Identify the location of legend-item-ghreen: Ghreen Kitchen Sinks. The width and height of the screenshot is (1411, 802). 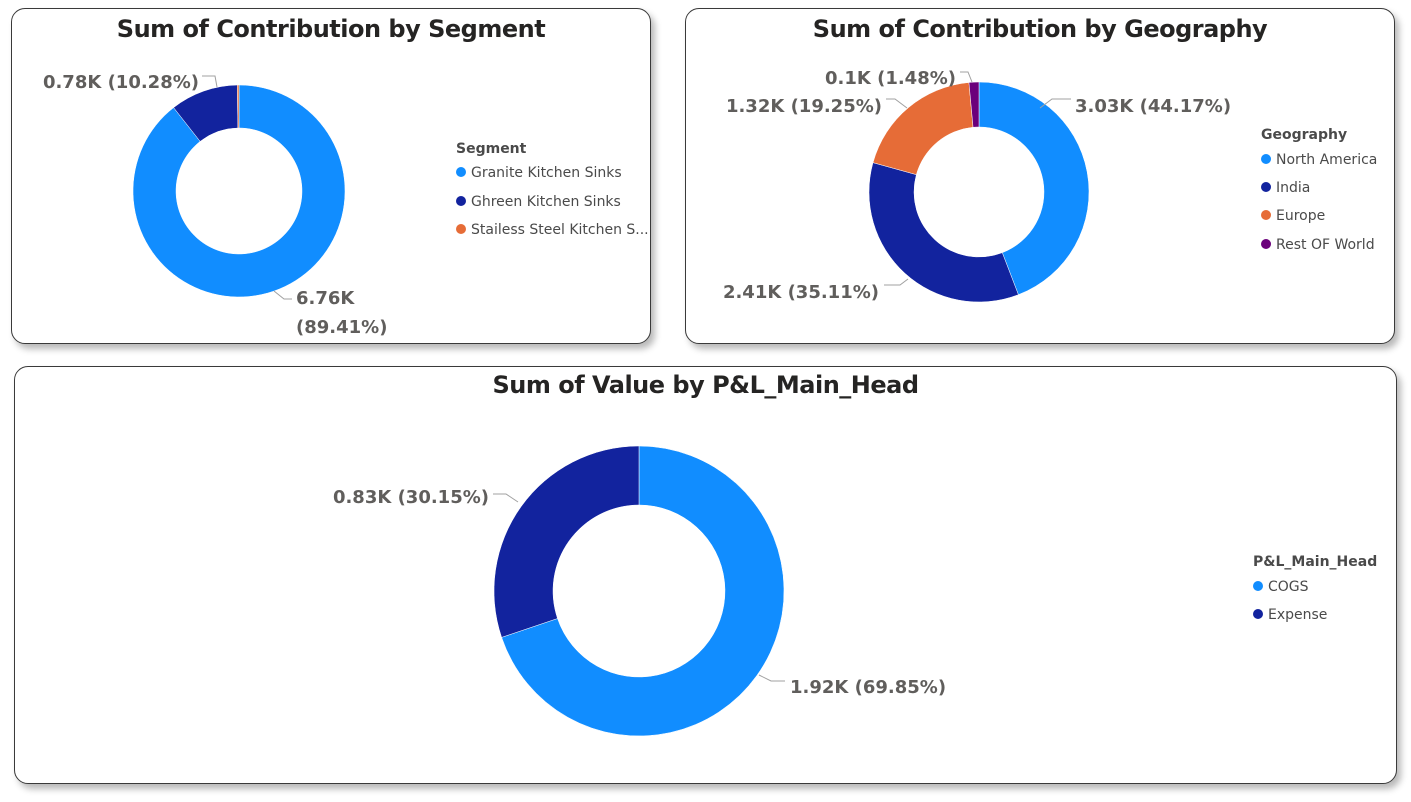
(538, 202).